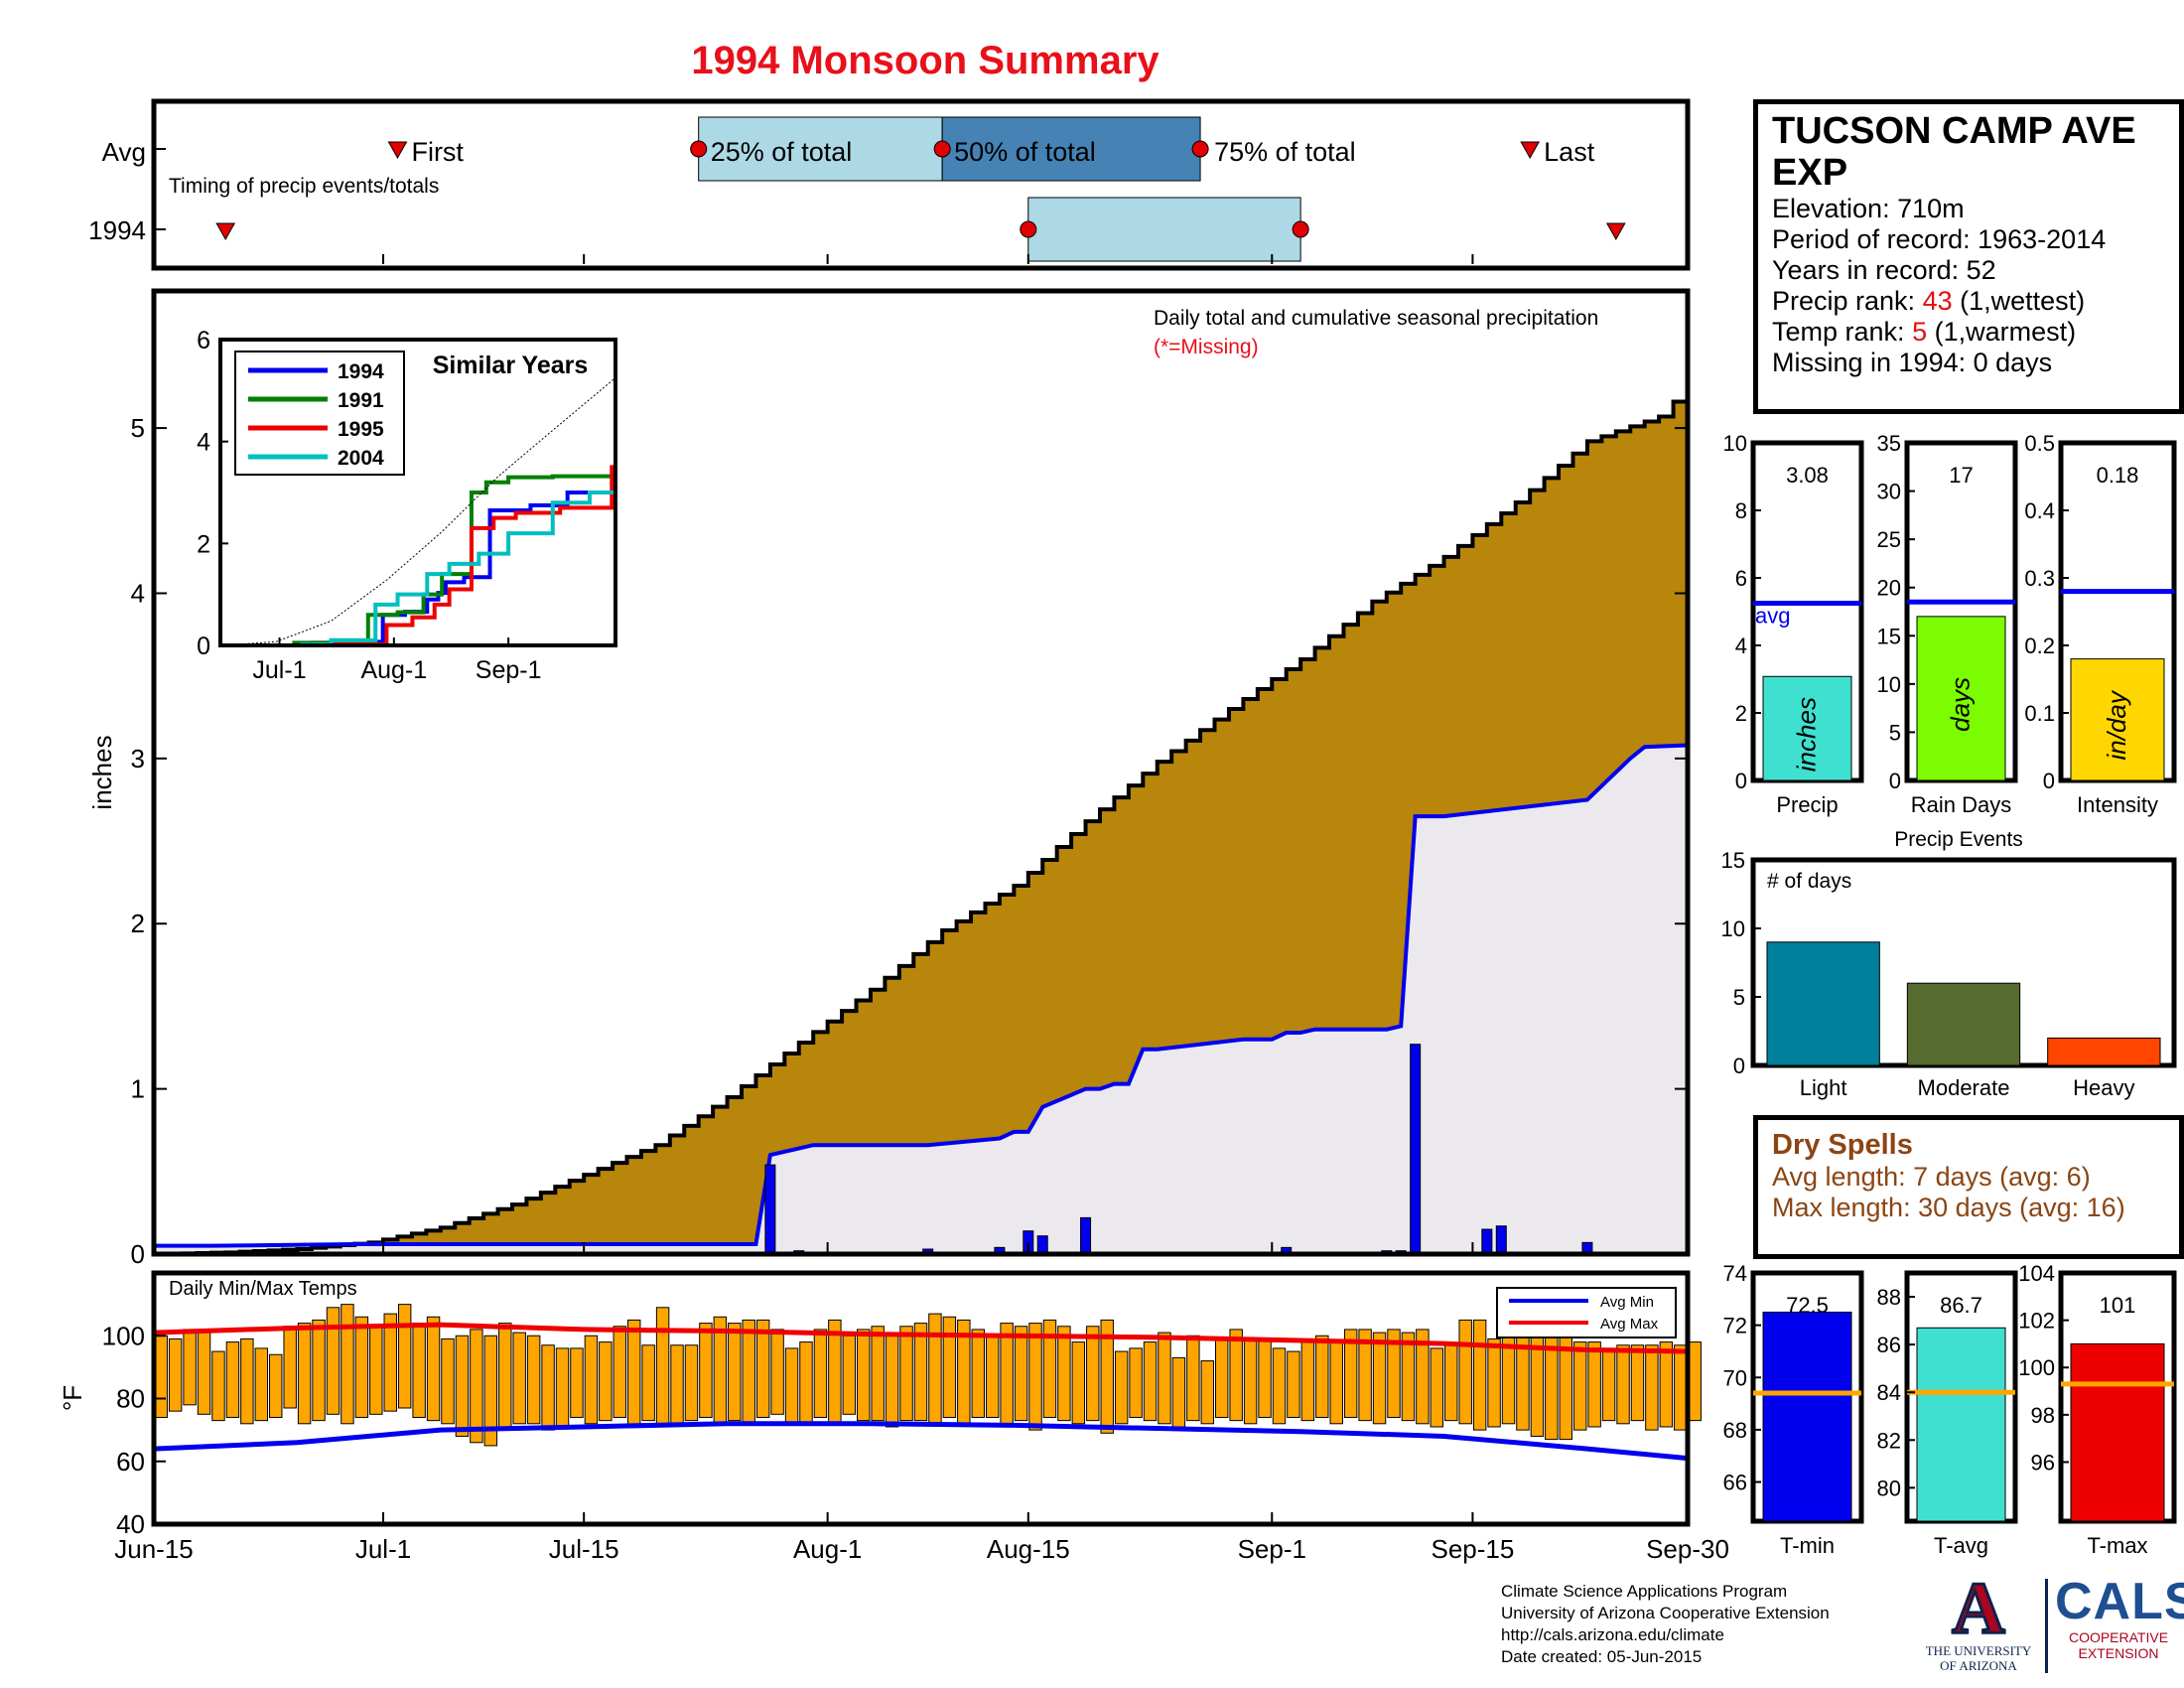 This screenshot has width=2184, height=1688. Describe the element at coordinates (1739, 1066) in the screenshot. I see `precip-events-ytick-label-0: 0` at that location.